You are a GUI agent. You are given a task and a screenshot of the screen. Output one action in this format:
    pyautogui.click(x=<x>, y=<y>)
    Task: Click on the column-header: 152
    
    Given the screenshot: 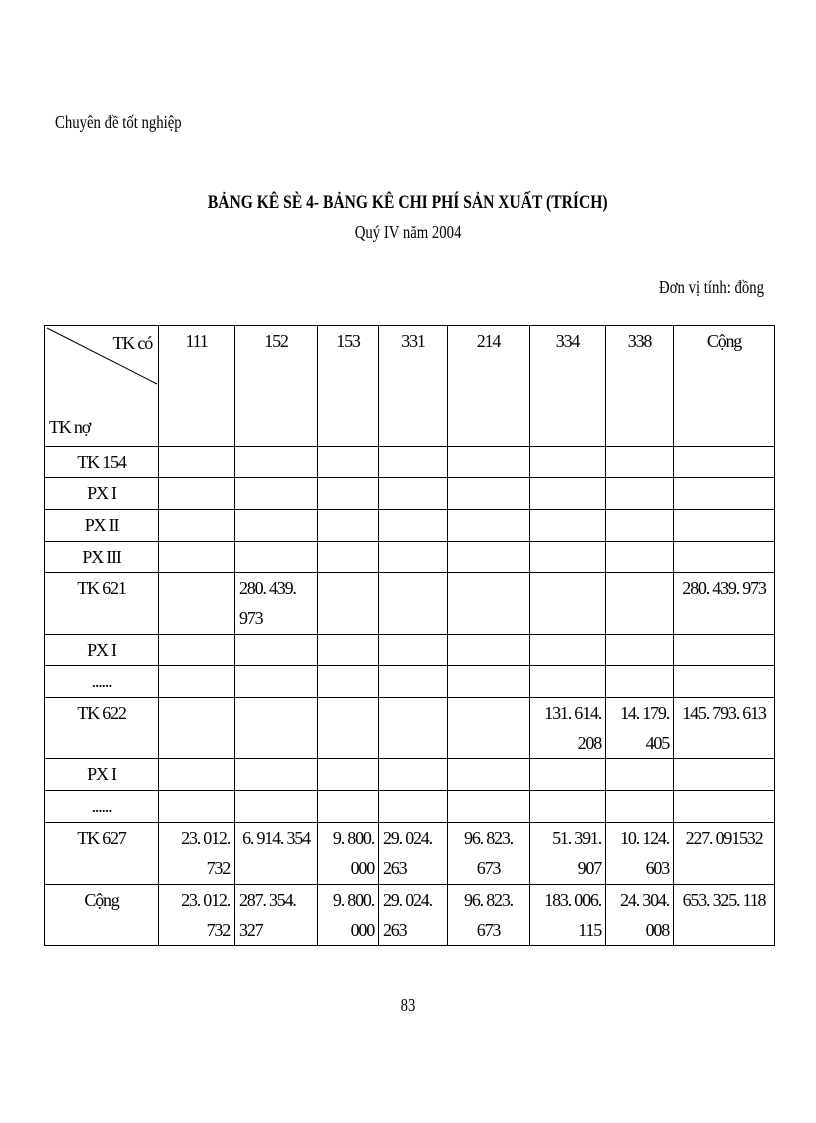 What is the action you would take?
    pyautogui.click(x=276, y=386)
    